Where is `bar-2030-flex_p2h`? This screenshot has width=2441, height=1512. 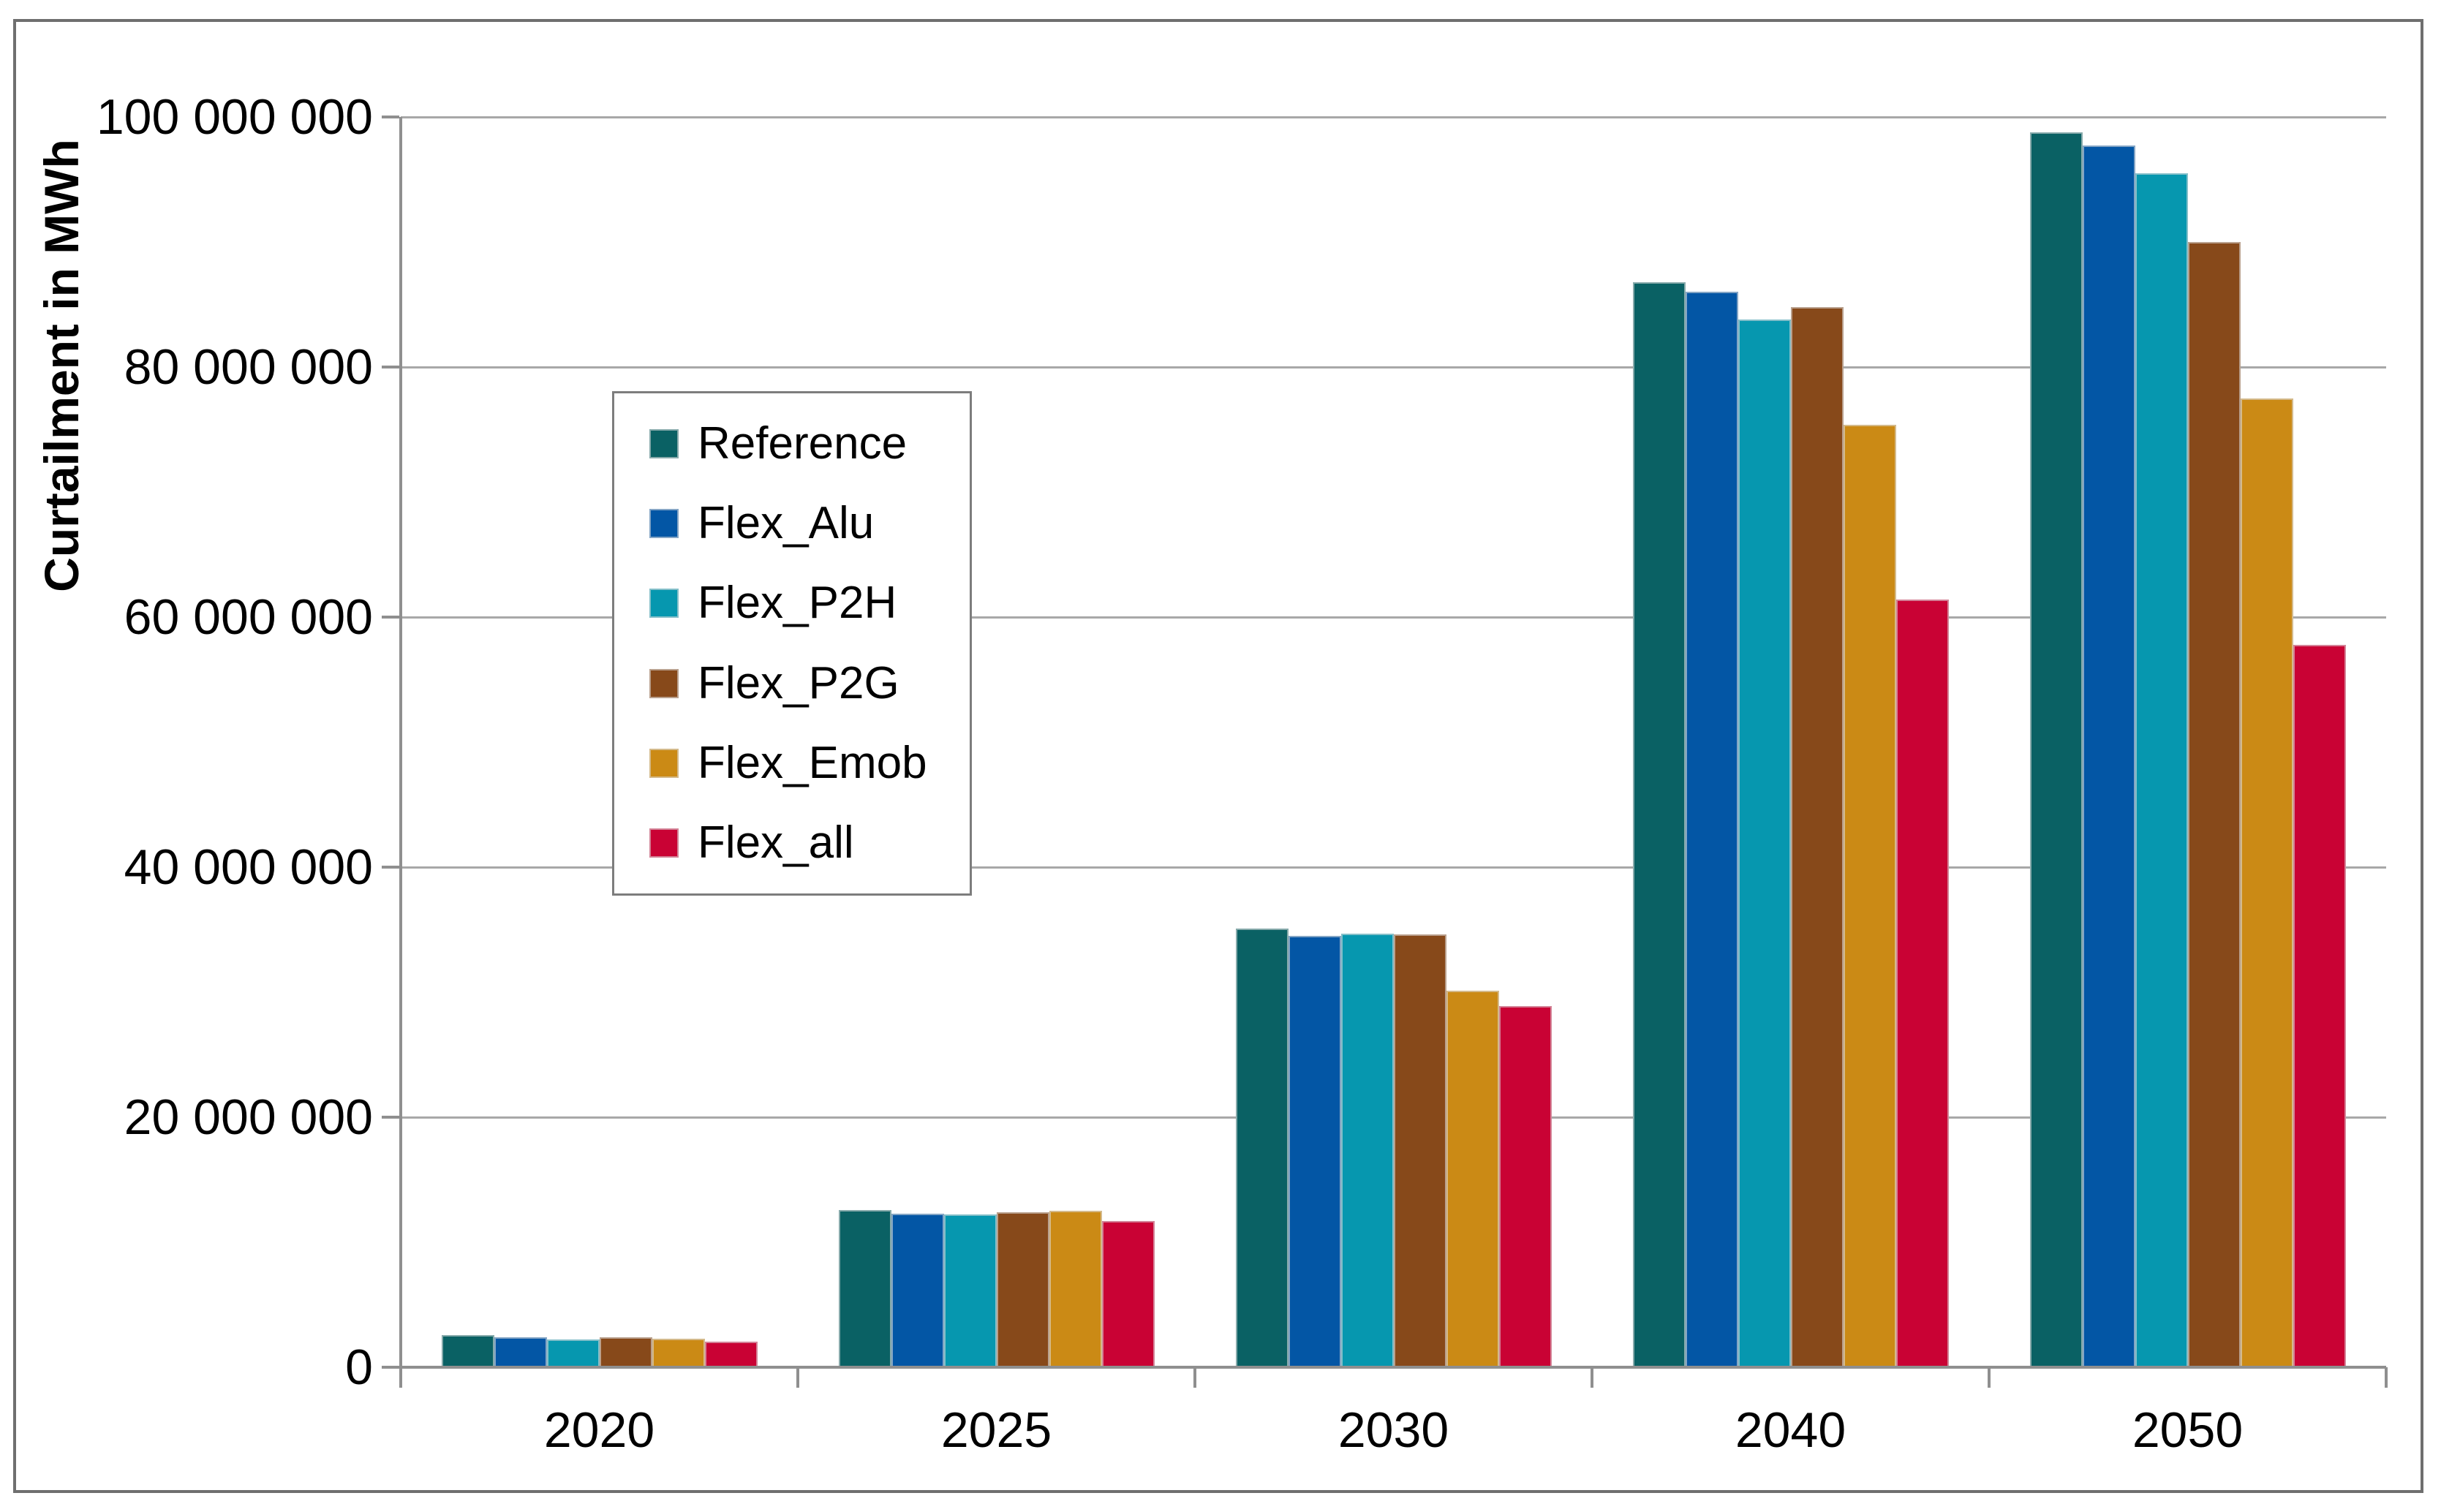 bar-2030-flex_p2h is located at coordinates (1367, 1150).